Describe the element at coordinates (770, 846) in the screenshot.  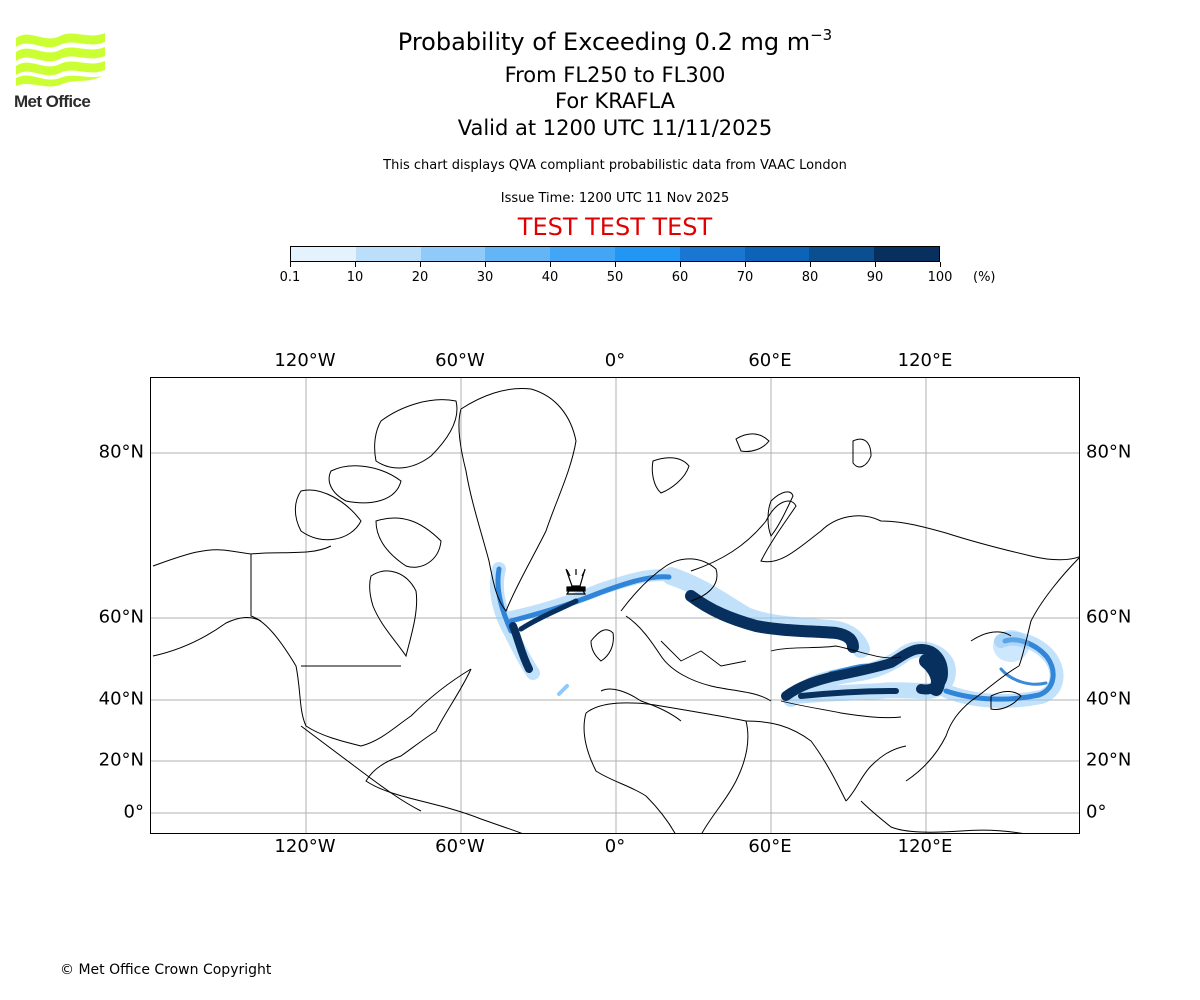
I see `bottom-longitude-label: 60°E` at that location.